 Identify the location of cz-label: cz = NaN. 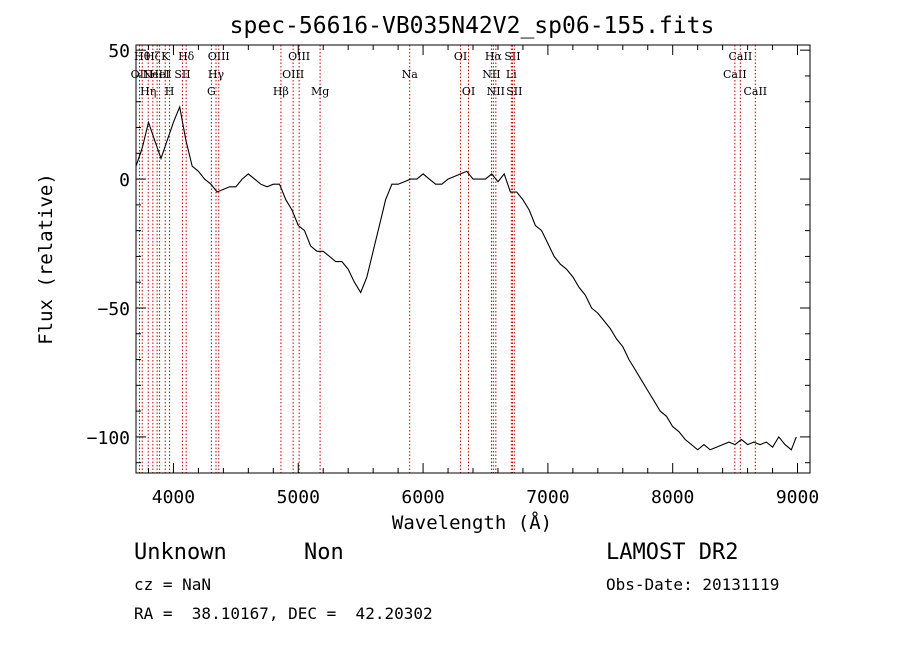
(172, 584).